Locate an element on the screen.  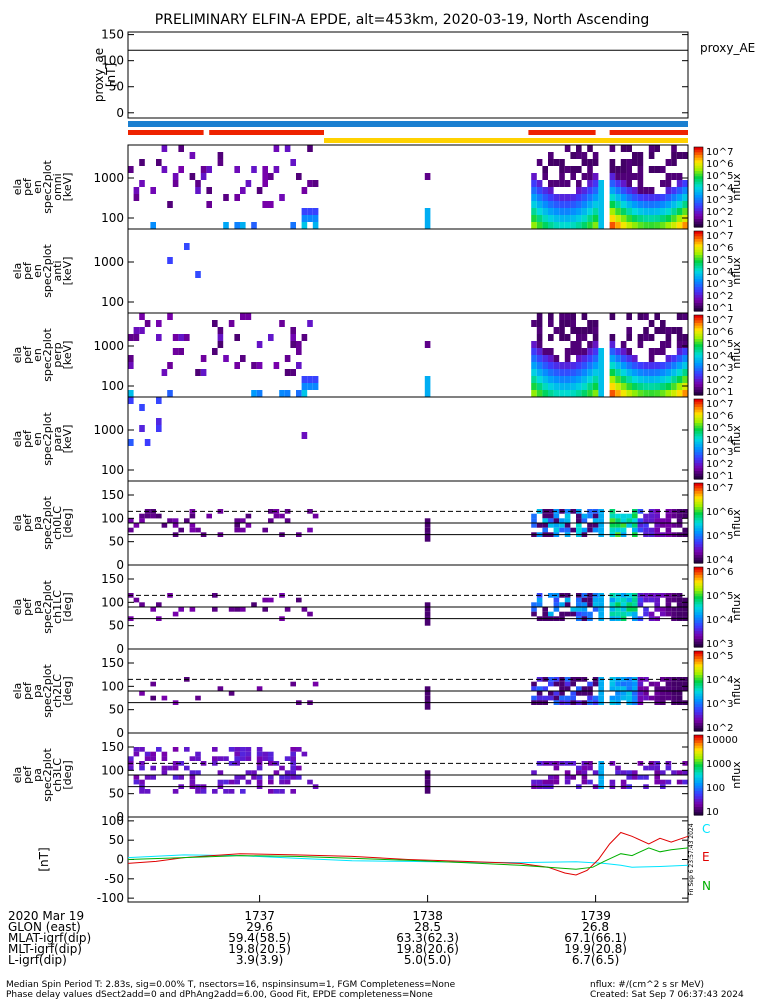
heatmap-ytick-label: 1000 is located at coordinates (108, 178).